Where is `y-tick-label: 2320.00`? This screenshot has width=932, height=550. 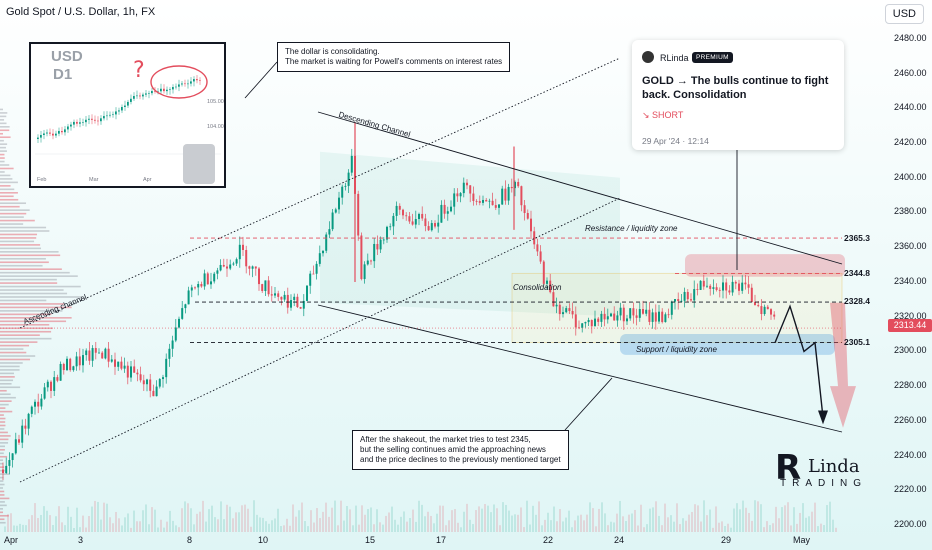
y-tick-label: 2320.00 is located at coordinates (910, 315).